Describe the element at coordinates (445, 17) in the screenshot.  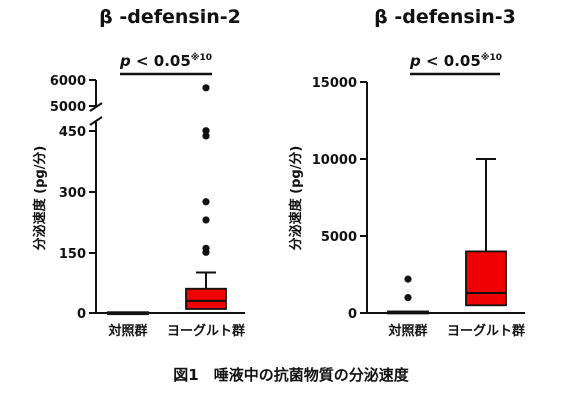
I see `chart-title: β -defensin-3` at that location.